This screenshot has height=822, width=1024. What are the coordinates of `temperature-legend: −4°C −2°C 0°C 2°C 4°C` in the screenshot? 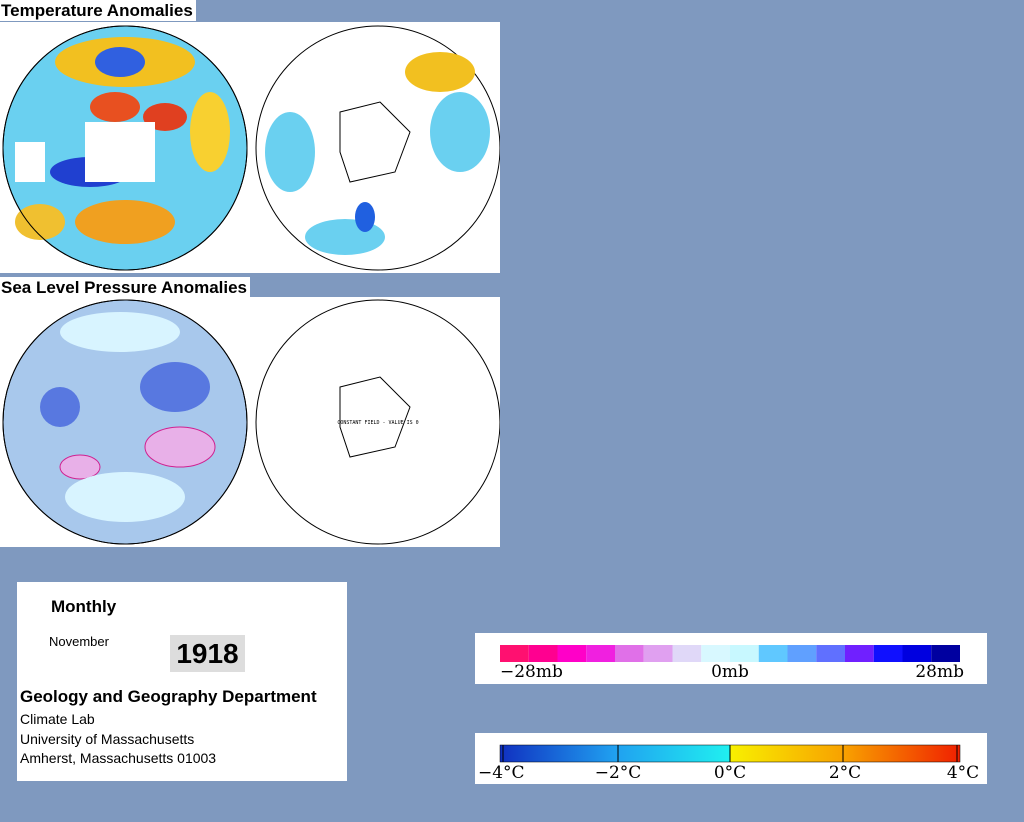 It's located at (731, 758).